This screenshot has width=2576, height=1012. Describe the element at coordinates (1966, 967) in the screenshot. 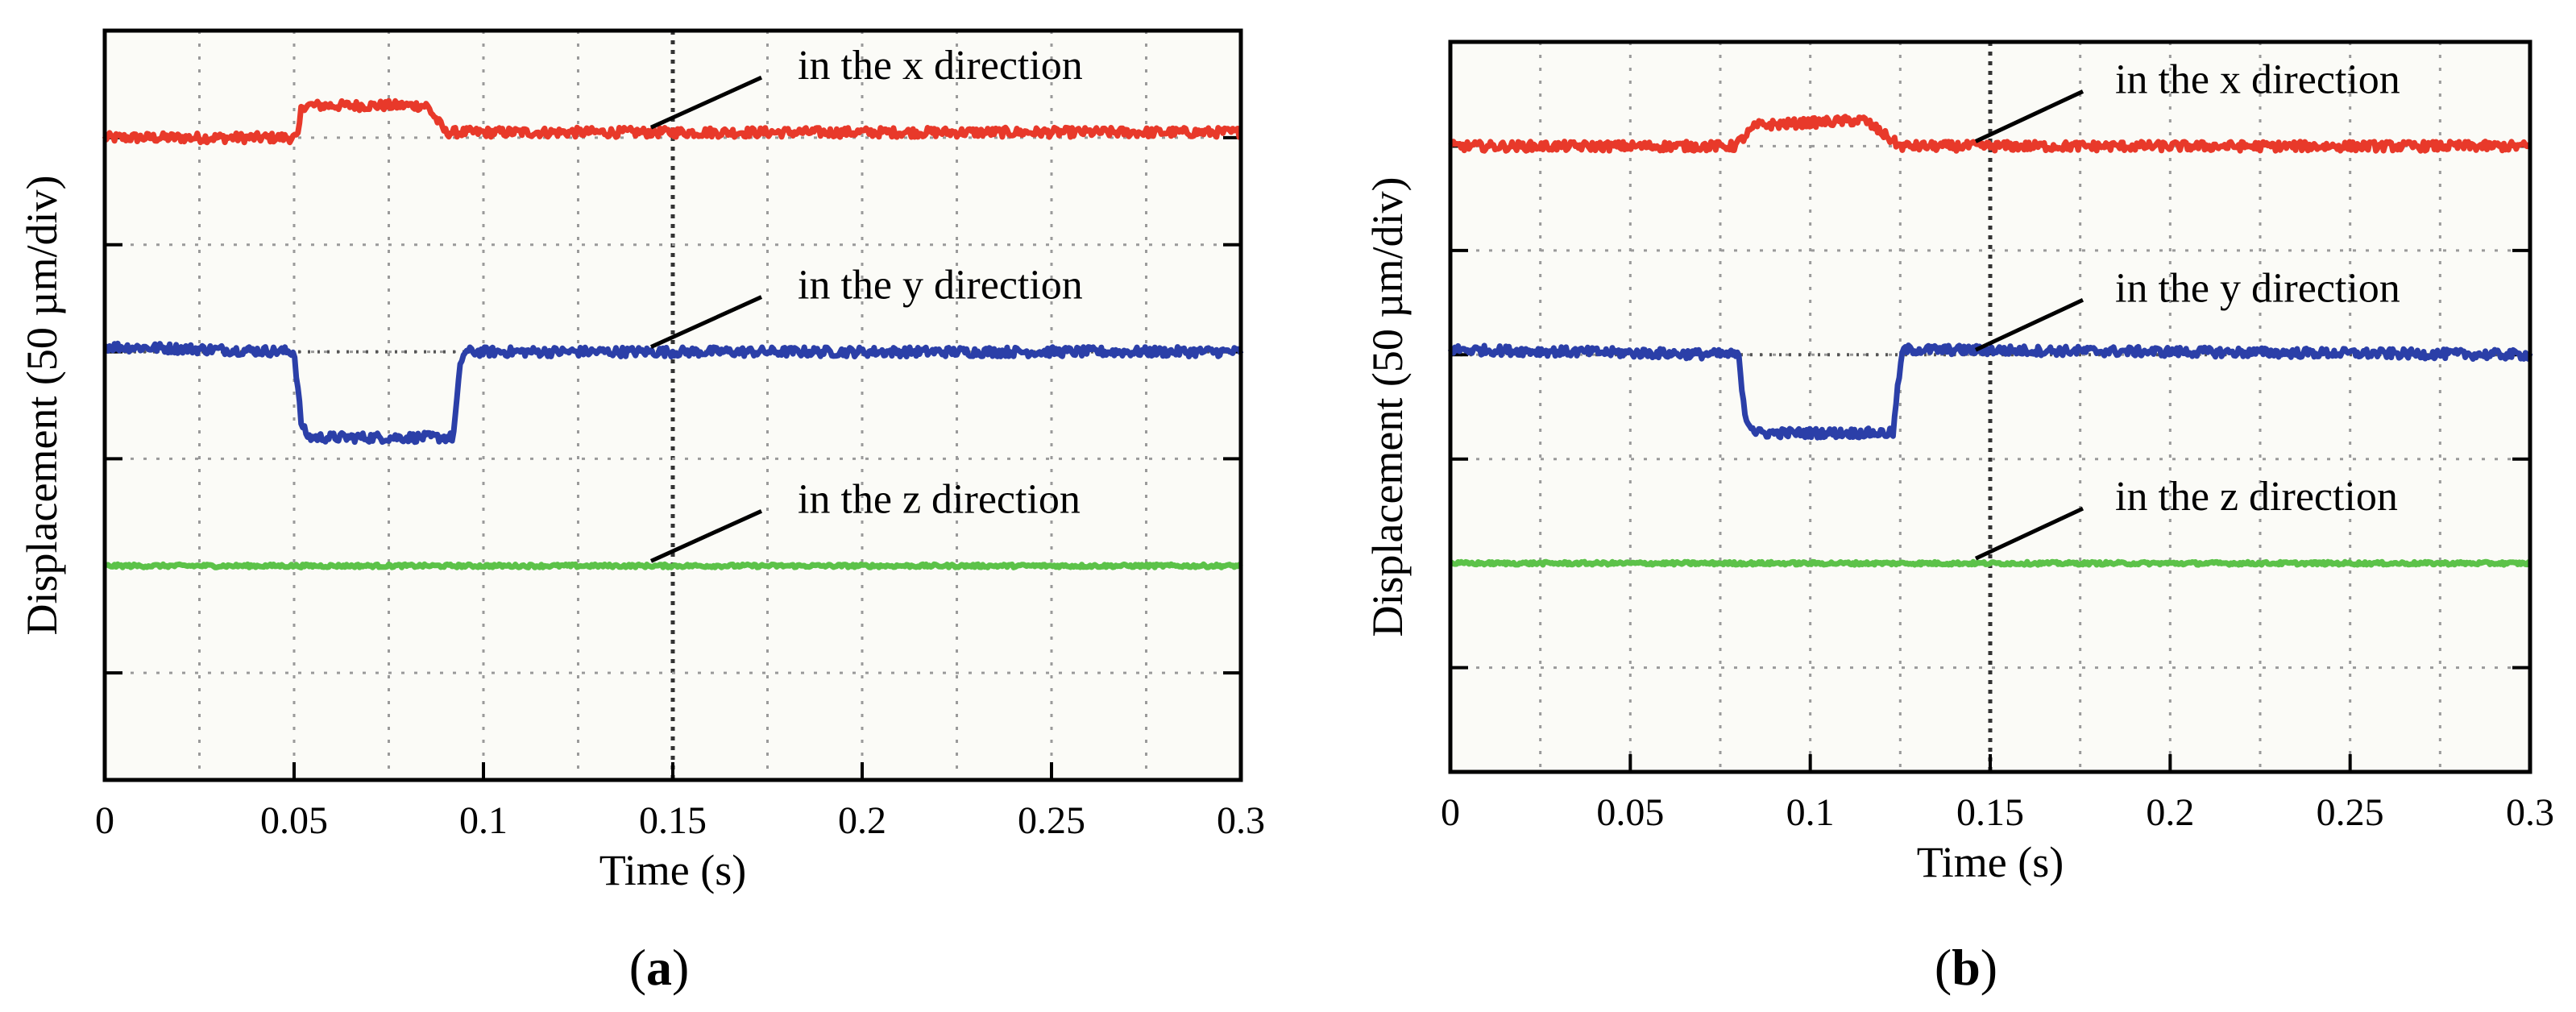

I see `panel-label: (b)` at that location.